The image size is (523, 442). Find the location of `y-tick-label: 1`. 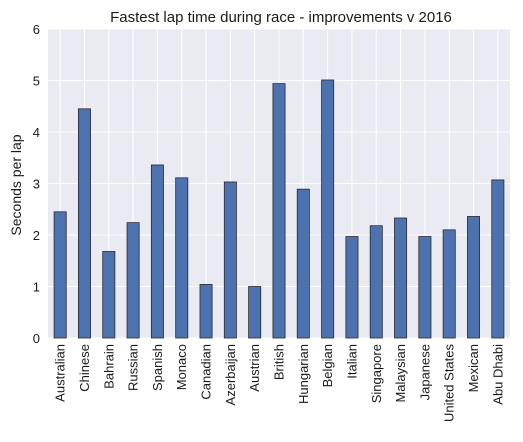

y-tick-label: 1 is located at coordinates (36, 287).